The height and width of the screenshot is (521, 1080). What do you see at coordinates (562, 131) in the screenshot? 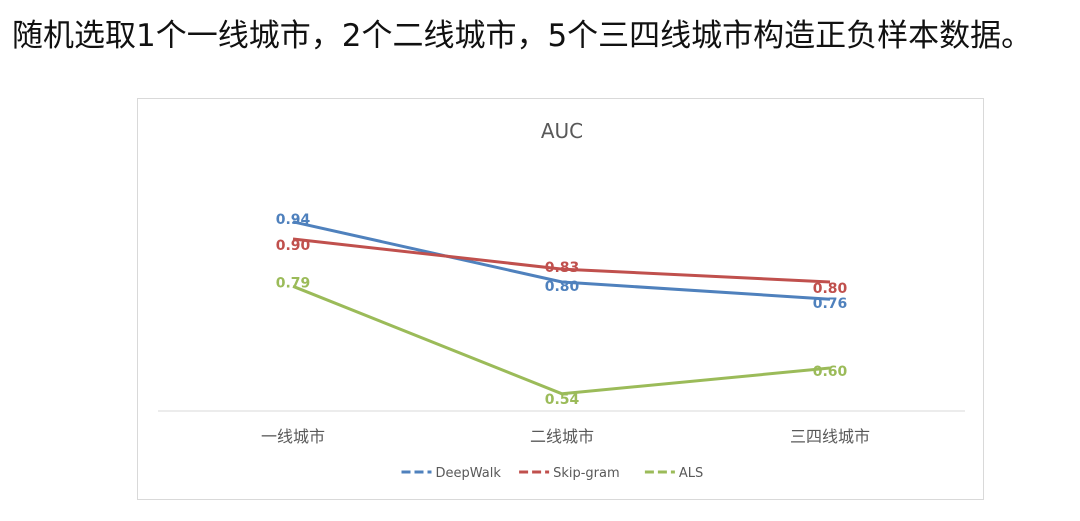
I see `chart-title: AUC` at bounding box center [562, 131].